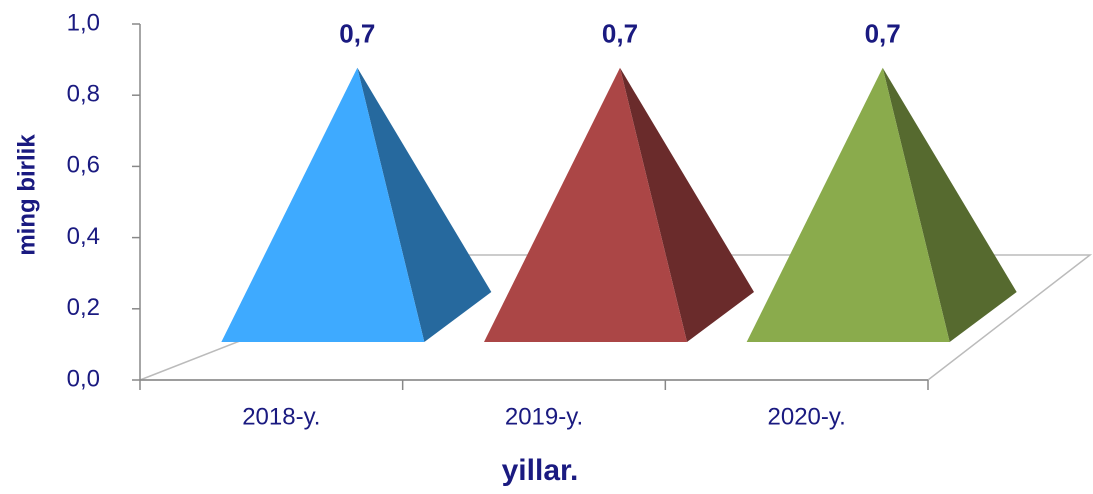  I want to click on y-tick-label: 0,8, so click(83, 94).